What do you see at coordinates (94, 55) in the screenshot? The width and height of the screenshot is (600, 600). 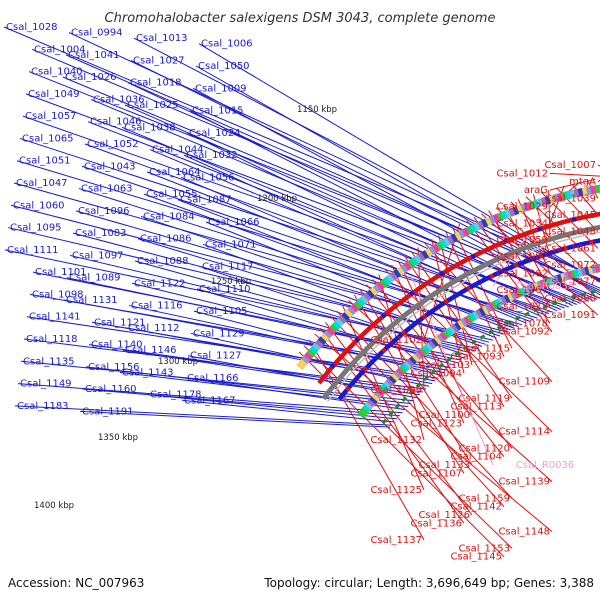 I see `gene-label: Csal_1041` at bounding box center [94, 55].